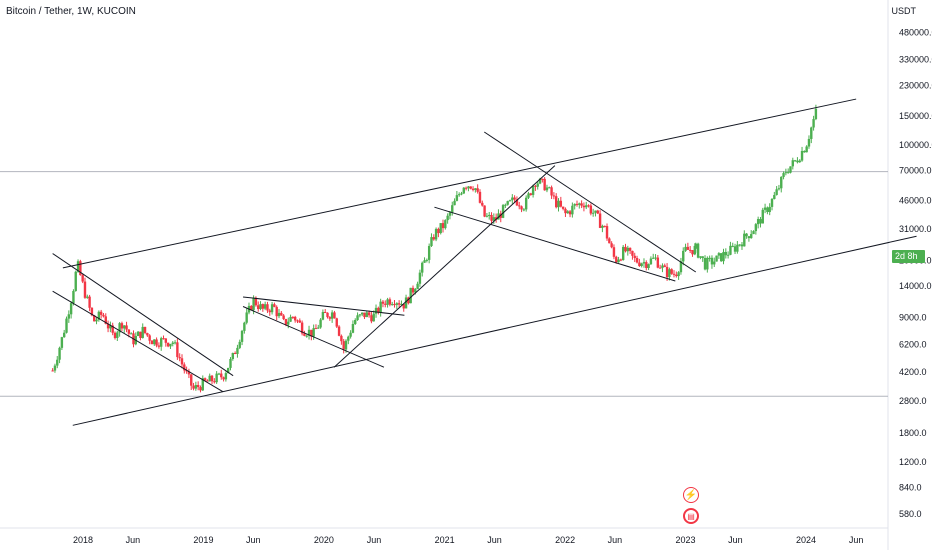 The width and height of the screenshot is (932, 550). What do you see at coordinates (908, 256) in the screenshot?
I see `bar-countdown-badge: 2d 8h` at bounding box center [908, 256].